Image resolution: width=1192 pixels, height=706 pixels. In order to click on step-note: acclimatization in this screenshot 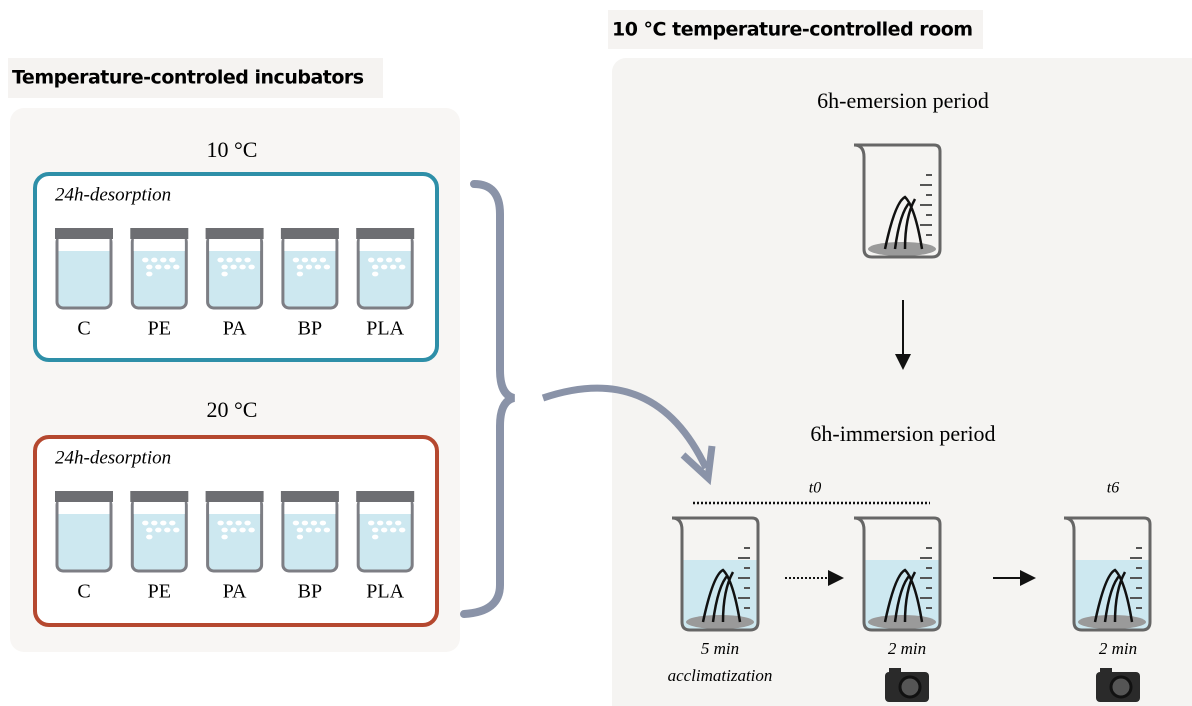, I will do `click(720, 675)`.